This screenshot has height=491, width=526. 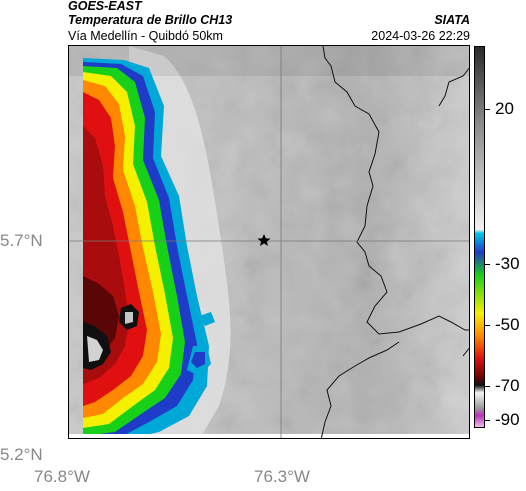 What do you see at coordinates (420, 36) in the screenshot?
I see `timestamp-label: 2024-03-26 22:29` at bounding box center [420, 36].